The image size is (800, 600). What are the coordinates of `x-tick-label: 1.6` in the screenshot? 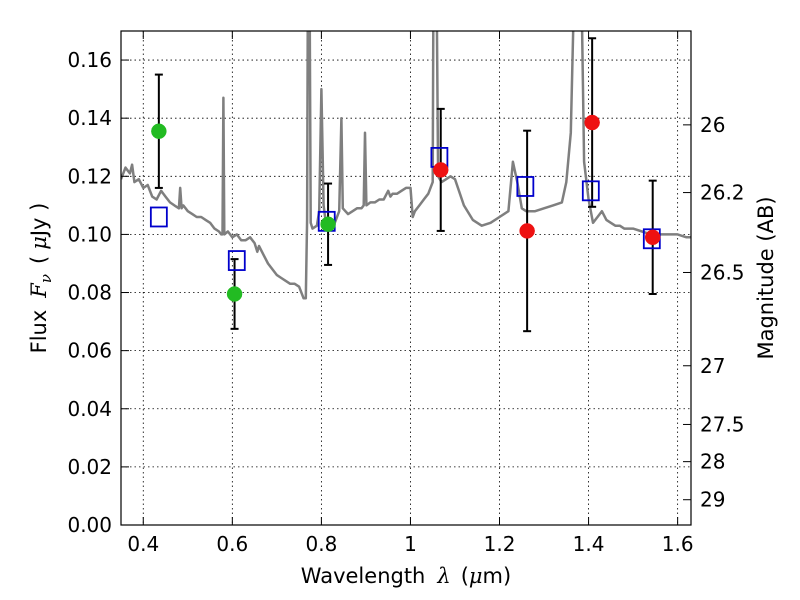 It's located at (678, 544).